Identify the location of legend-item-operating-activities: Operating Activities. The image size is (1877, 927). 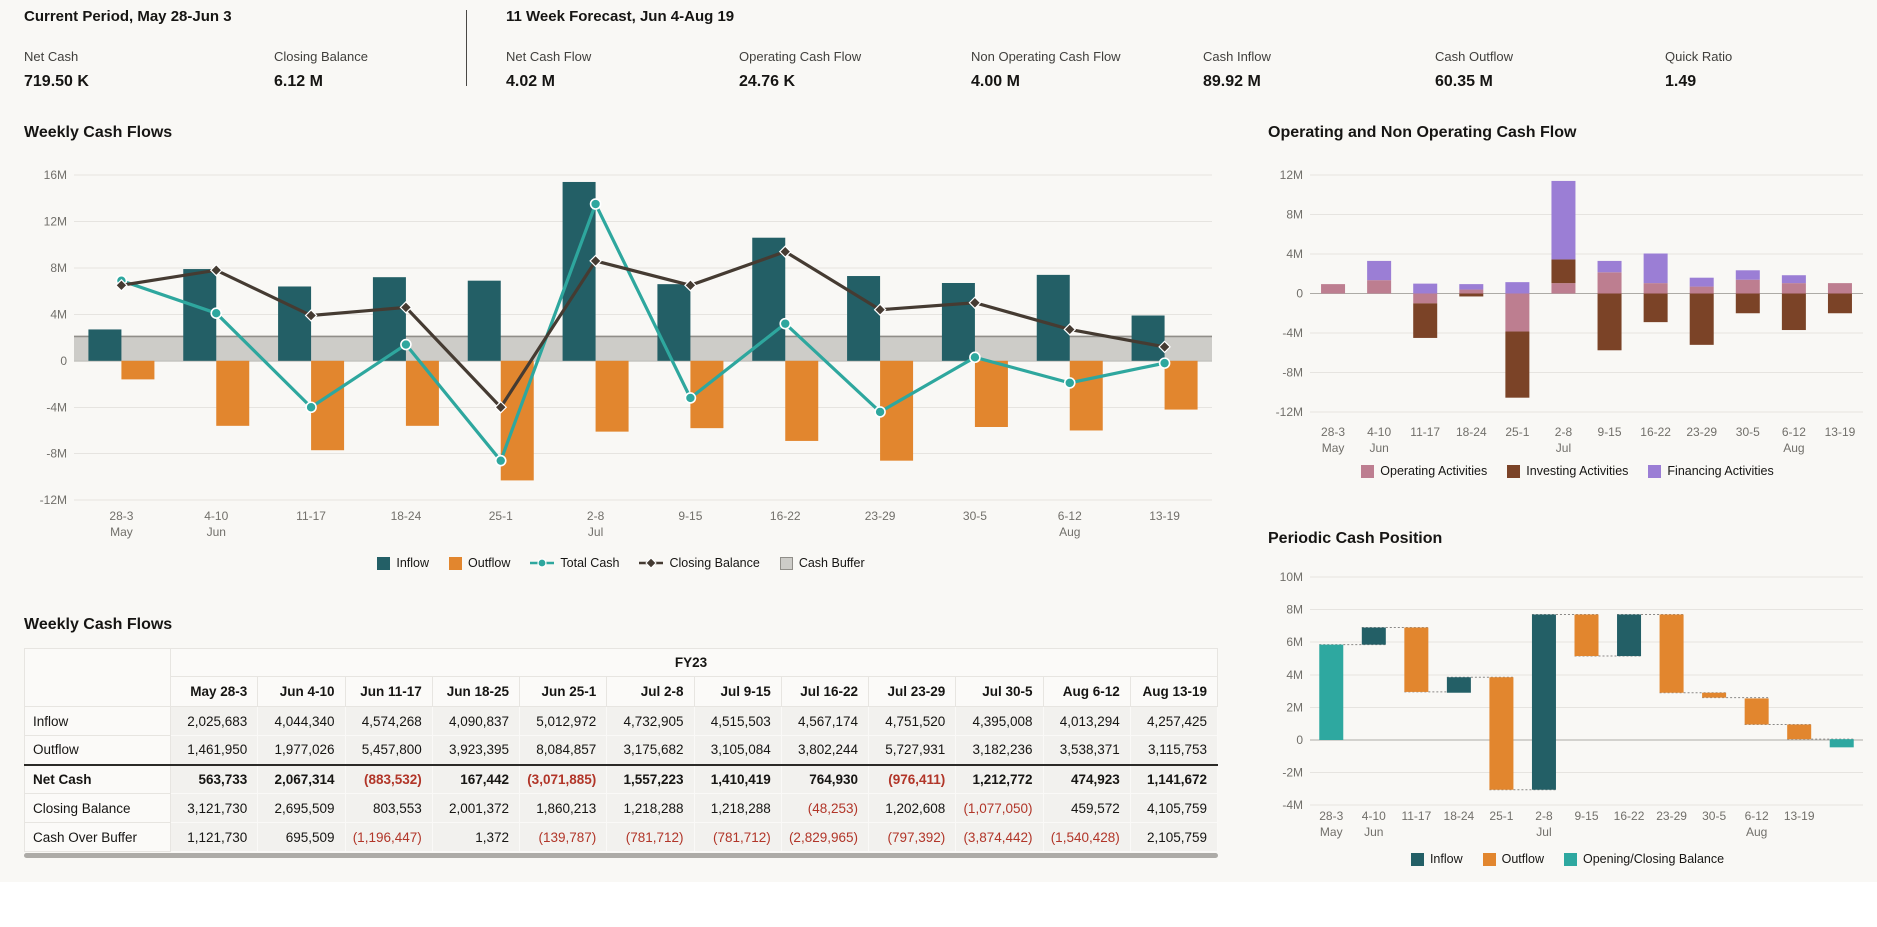
(1424, 471).